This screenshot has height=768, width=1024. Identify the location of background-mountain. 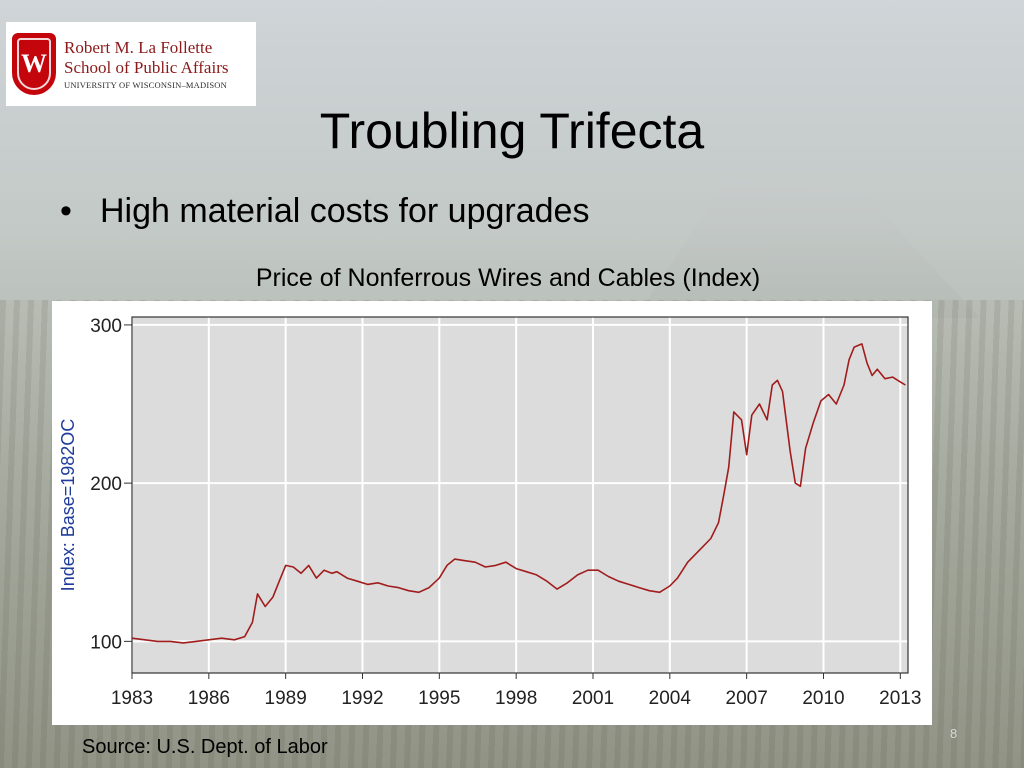
(807, 248).